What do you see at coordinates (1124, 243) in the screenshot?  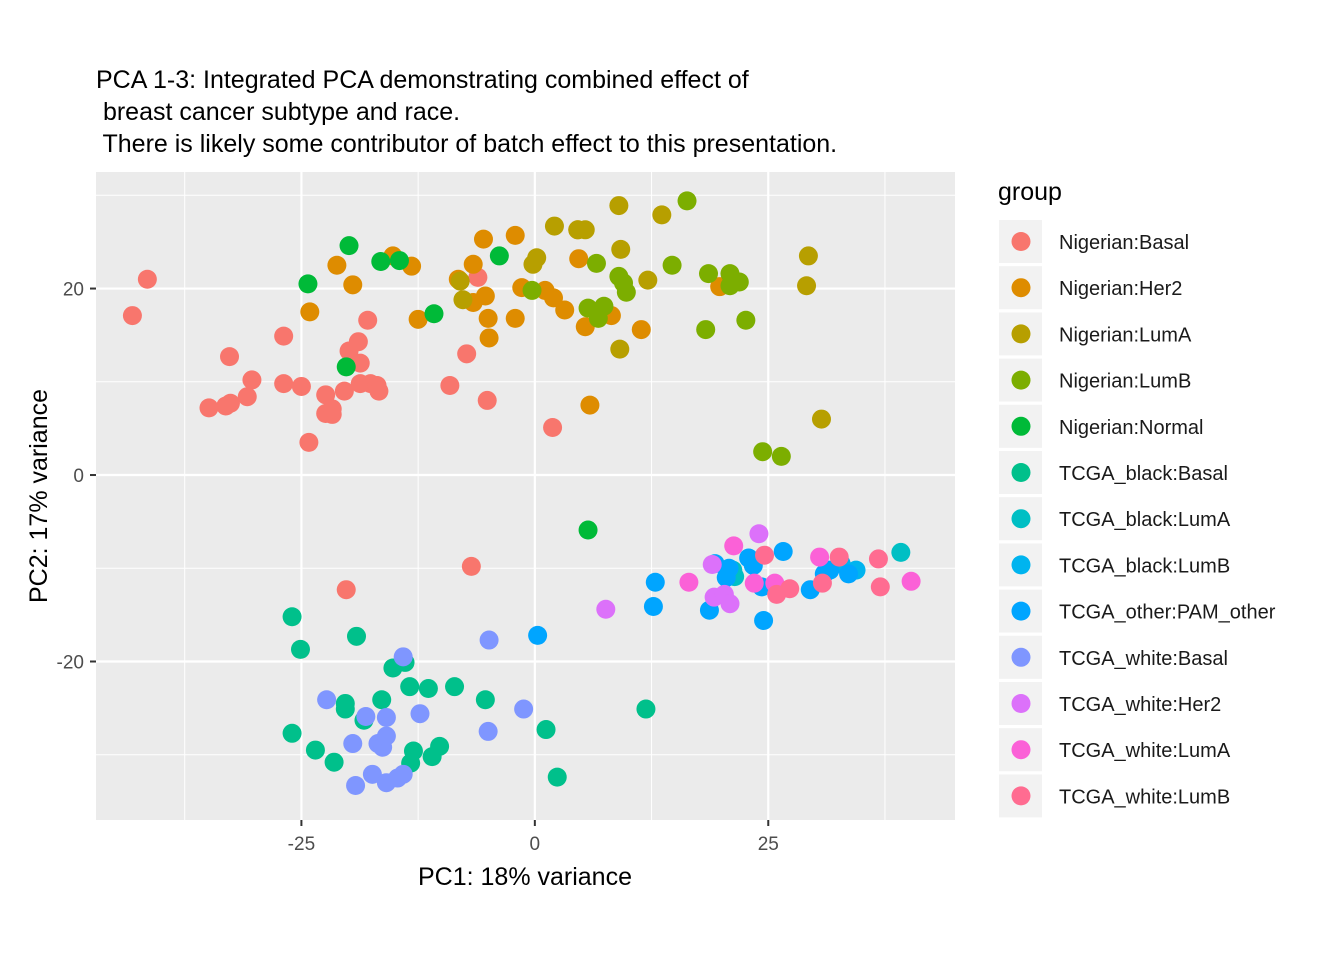 I see `legend-label: Nigerian:Basal` at bounding box center [1124, 243].